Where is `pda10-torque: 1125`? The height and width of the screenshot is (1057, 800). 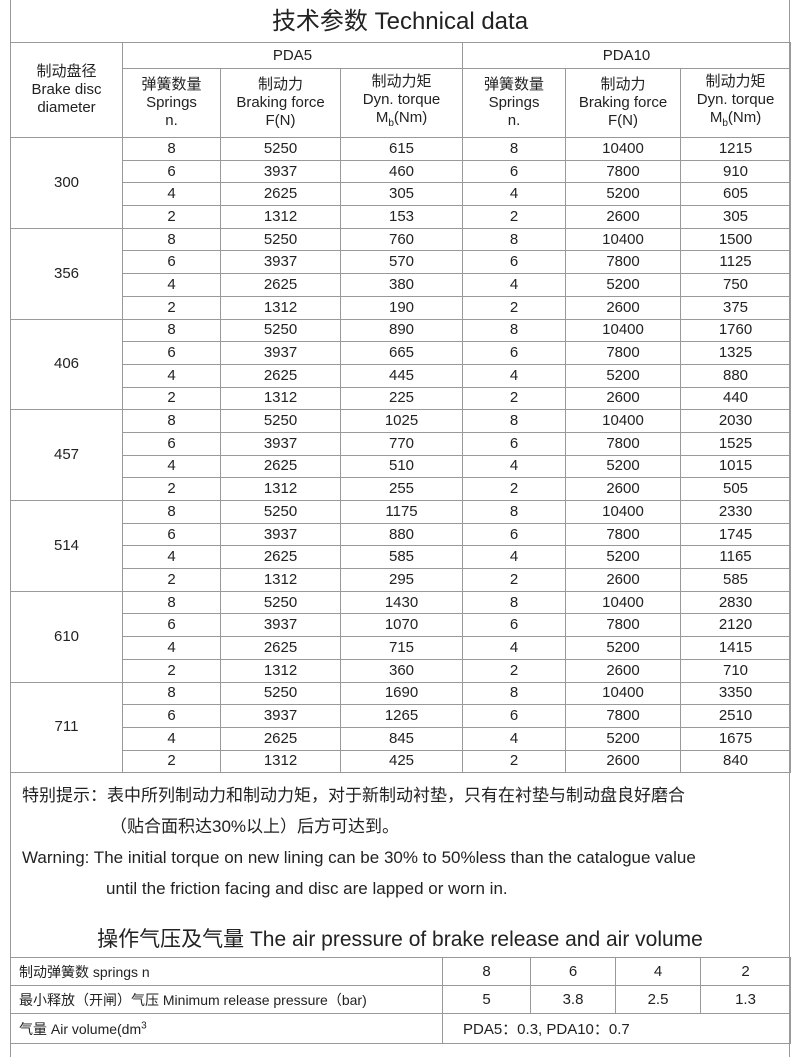
pda10-torque: 1125 is located at coordinates (736, 262).